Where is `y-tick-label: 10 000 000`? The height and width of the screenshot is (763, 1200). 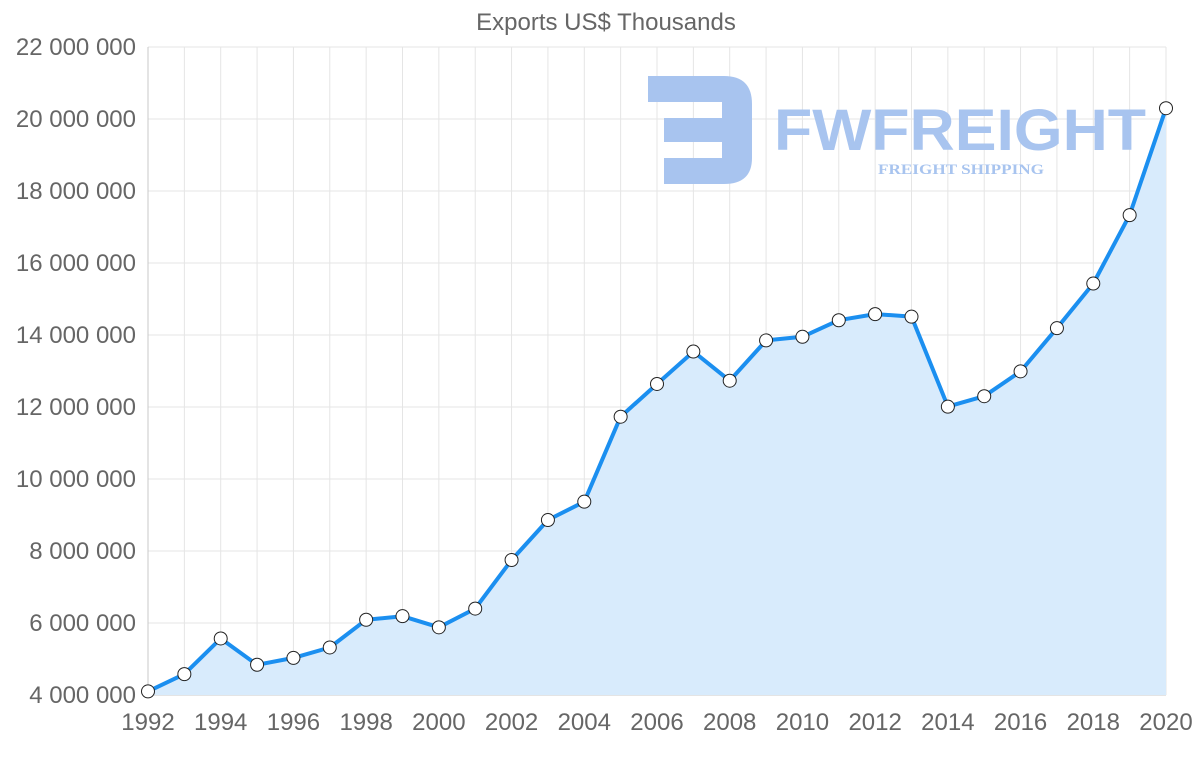
y-tick-label: 10 000 000 is located at coordinates (76, 479).